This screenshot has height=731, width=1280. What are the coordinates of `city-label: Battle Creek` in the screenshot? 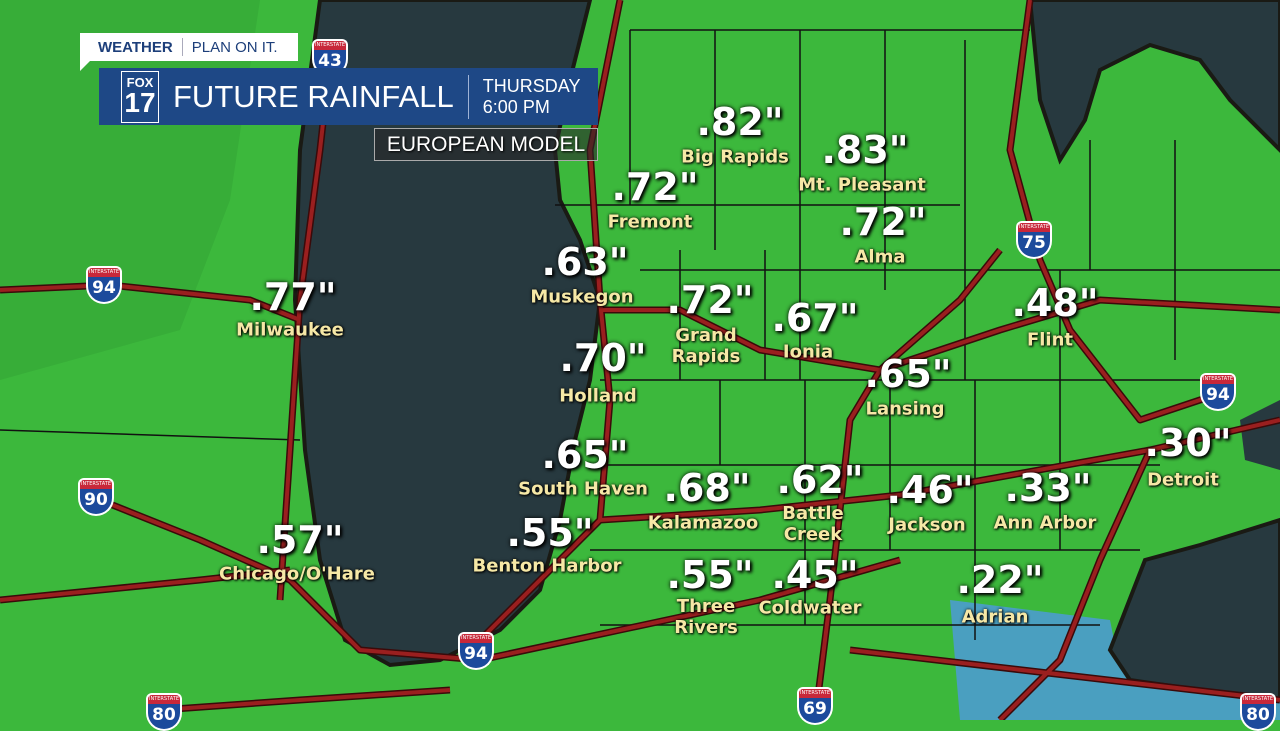 It's located at (813, 524).